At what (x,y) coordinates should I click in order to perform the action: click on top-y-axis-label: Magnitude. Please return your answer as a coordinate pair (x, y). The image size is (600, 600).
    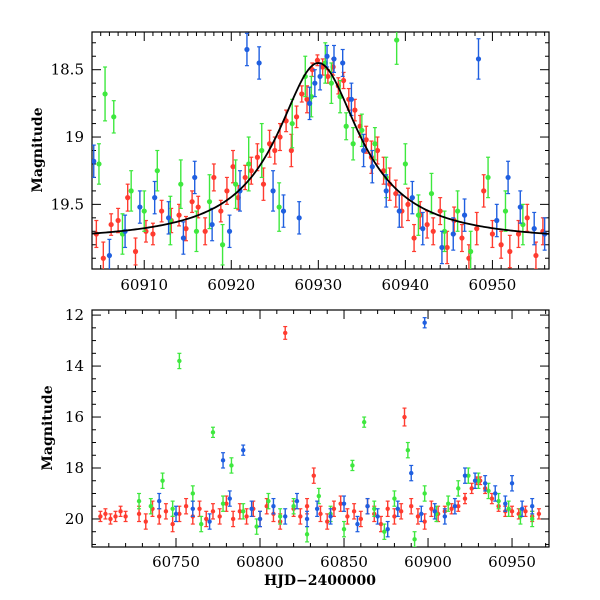
    Looking at the image, I should click on (38, 149).